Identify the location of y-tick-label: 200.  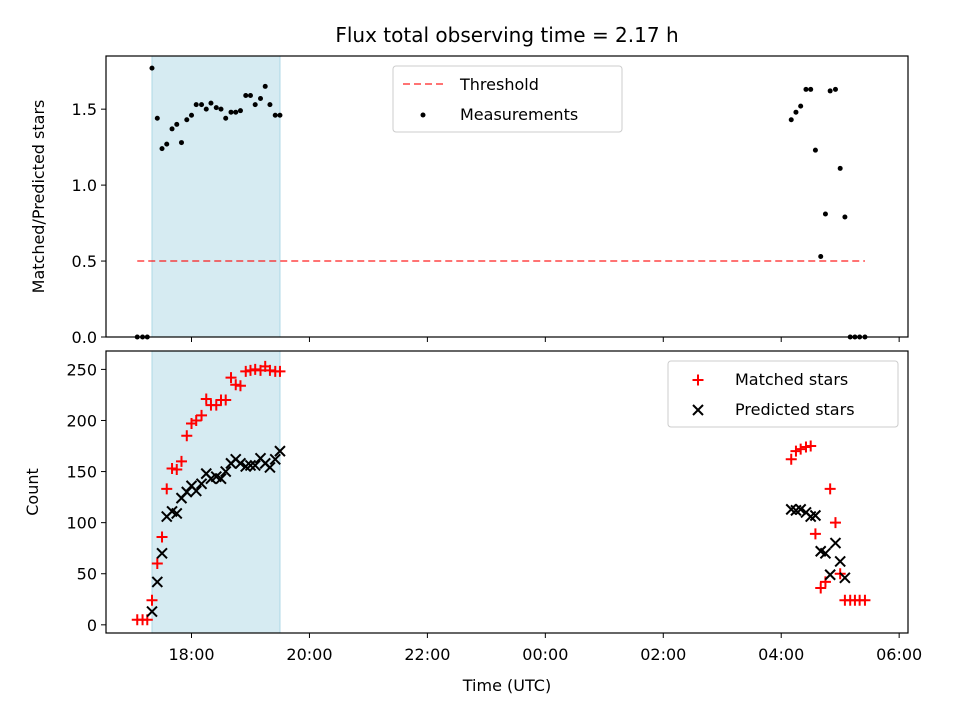
(81, 420).